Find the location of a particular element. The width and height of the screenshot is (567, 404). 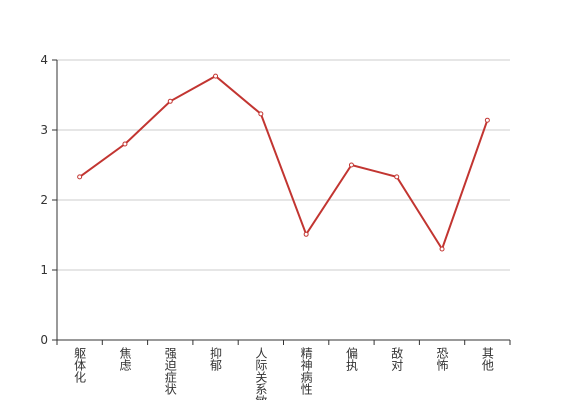

y-tick-label: 4 is located at coordinates (44, 60).